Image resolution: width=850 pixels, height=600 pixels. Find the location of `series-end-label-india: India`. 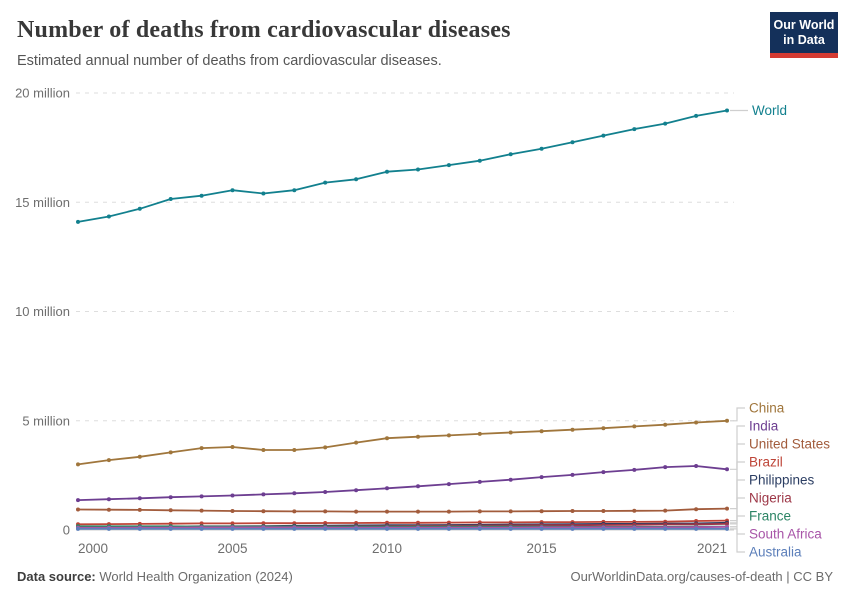

series-end-label-india: India is located at coordinates (764, 426).